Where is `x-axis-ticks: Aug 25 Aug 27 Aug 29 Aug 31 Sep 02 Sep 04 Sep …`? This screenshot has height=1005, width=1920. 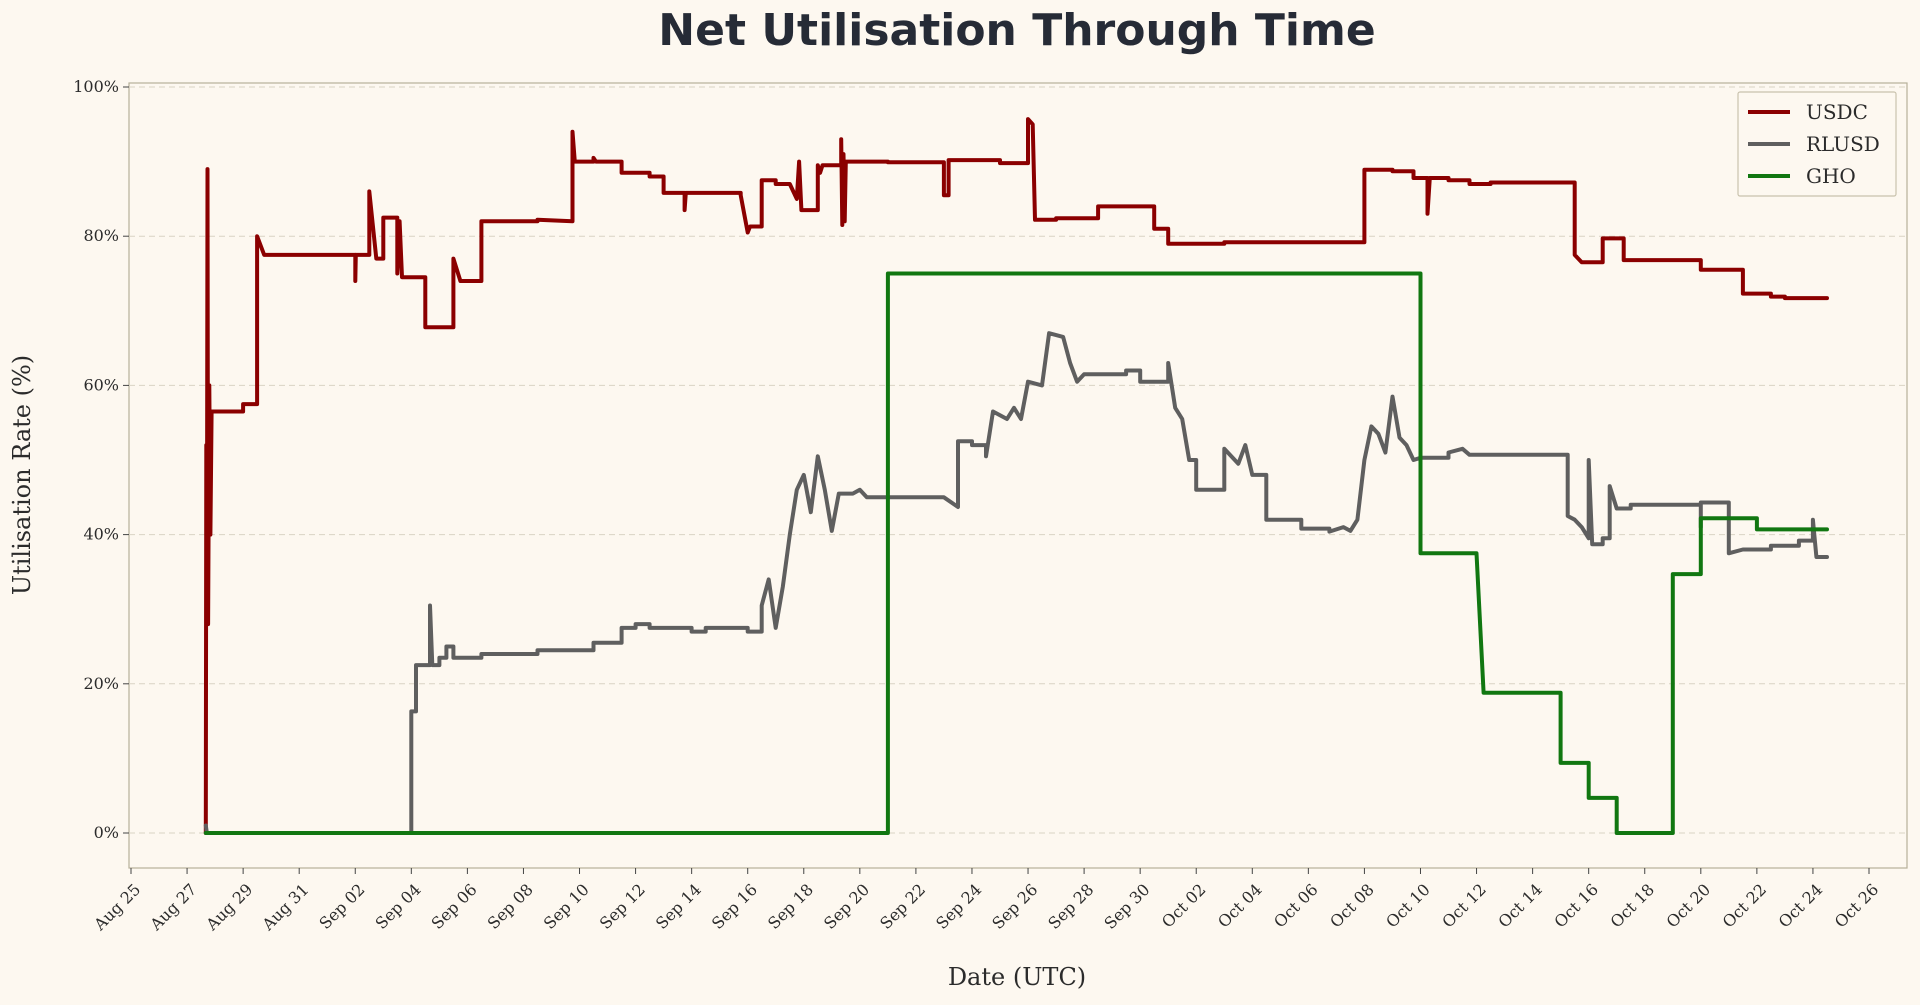
x-axis-ticks: Aug 25 Aug 27 Aug 29 Aug 31 Sep 02 Sep 04 Sep … is located at coordinates (985, 901).